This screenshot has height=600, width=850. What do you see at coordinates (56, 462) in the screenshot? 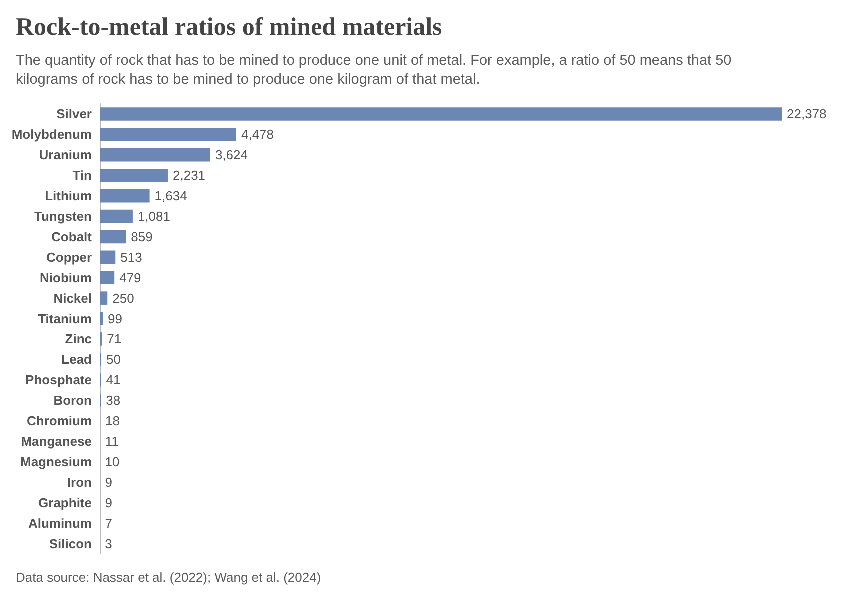
I see `y-tick-label: Magnesium` at bounding box center [56, 462].